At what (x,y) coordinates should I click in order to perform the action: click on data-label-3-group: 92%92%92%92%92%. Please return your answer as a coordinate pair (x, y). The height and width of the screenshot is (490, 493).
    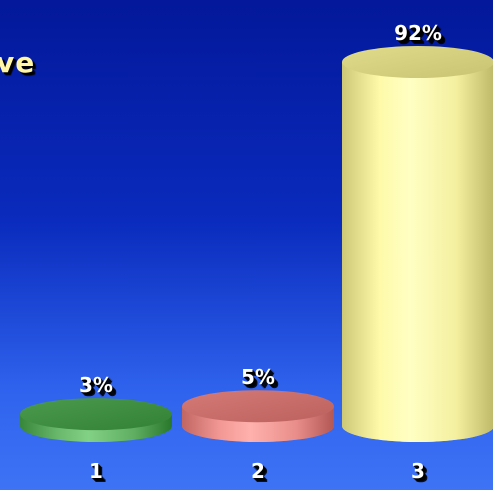
    Looking at the image, I should click on (420, 35).